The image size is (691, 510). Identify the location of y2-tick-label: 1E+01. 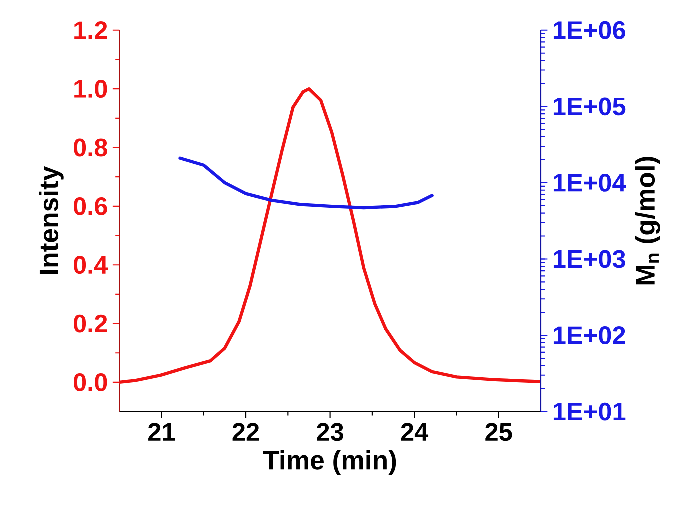
(590, 411).